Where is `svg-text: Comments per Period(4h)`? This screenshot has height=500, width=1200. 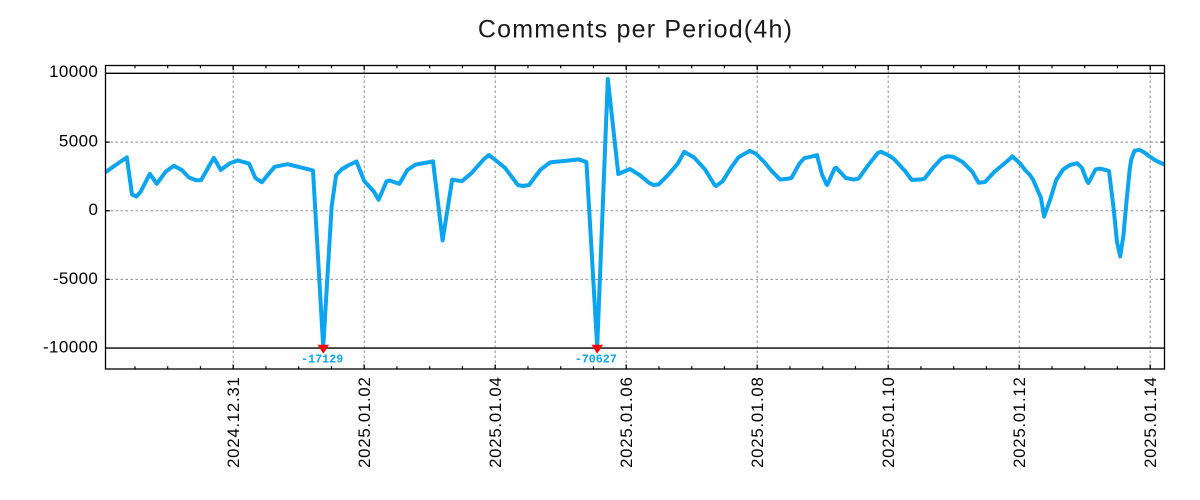
svg-text: Comments per Period(4h) is located at coordinates (635, 30).